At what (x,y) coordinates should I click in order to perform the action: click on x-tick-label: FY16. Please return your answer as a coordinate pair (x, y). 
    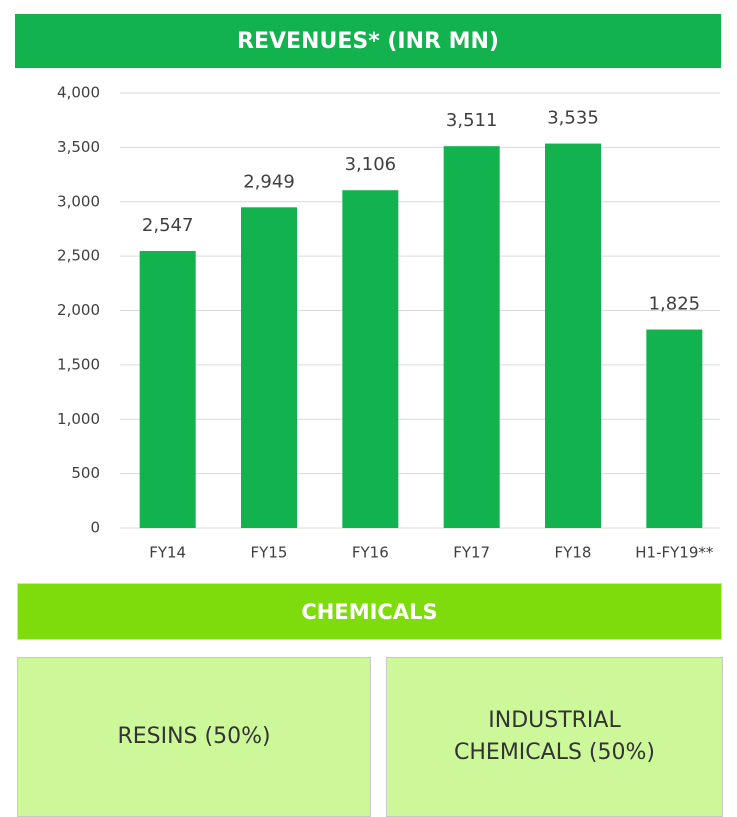
    Looking at the image, I should click on (370, 553).